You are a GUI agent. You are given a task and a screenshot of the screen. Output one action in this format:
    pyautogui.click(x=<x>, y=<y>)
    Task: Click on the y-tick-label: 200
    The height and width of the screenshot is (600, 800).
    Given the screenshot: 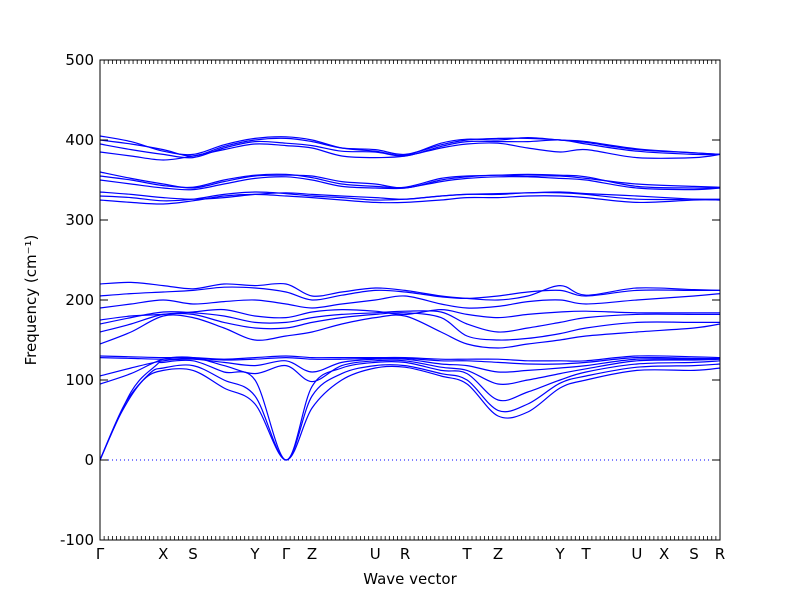 What is the action you would take?
    pyautogui.click(x=79, y=300)
    